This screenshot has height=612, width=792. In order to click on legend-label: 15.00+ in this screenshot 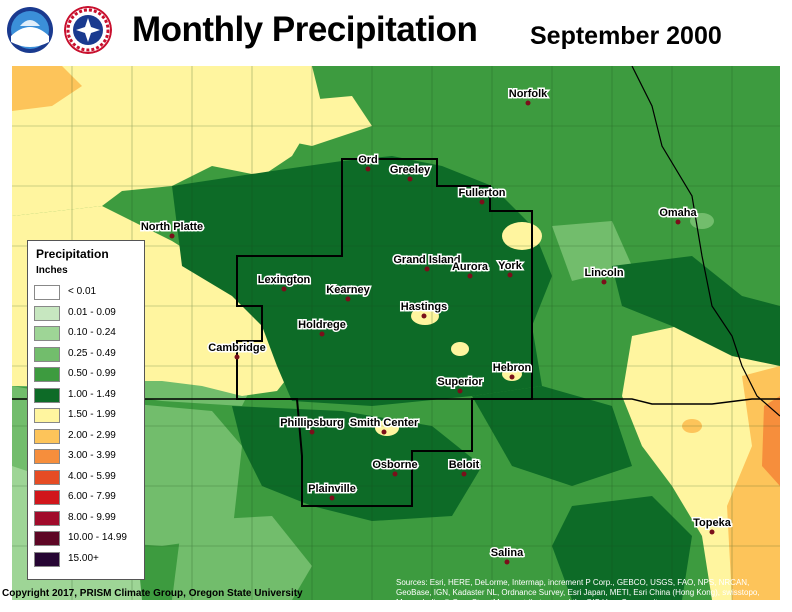, I will do `click(83, 558)`.